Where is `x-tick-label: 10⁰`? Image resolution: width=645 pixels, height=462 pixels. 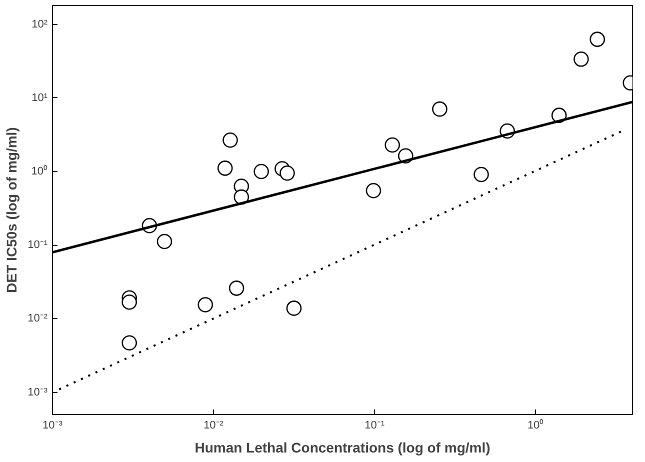 x-tick-label: 10⁰ is located at coordinates (535, 425).